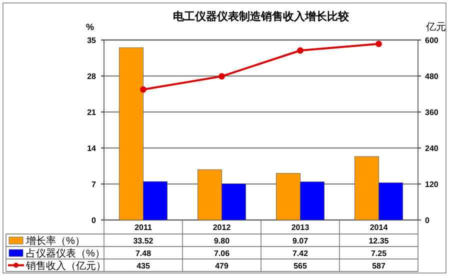 The image size is (450, 277). What do you see at coordinates (65, 266) in the screenshot?
I see `legend-label: 销售收入（亿元）` at bounding box center [65, 266].